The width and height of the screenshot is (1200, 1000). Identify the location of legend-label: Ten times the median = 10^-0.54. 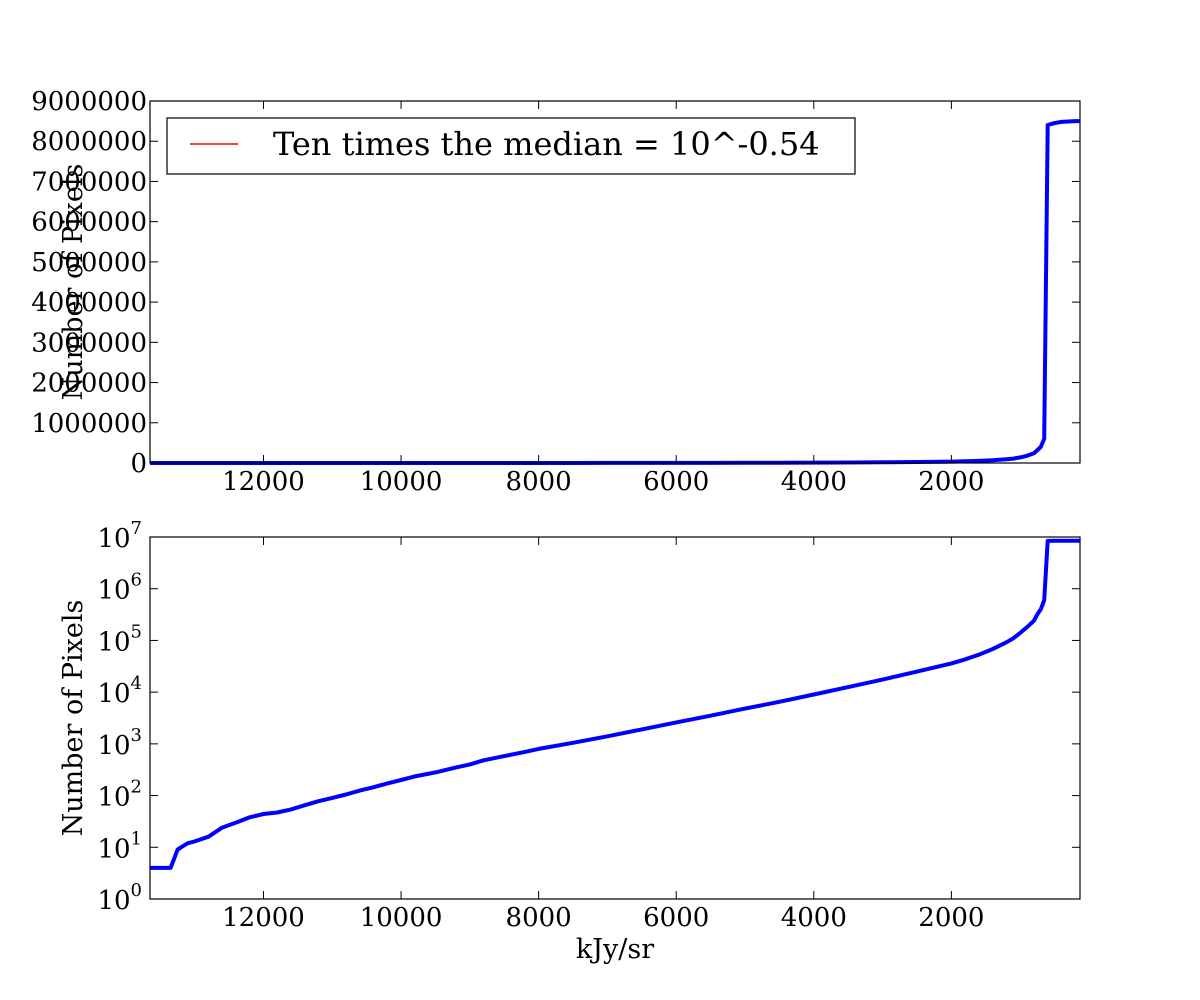
(546, 144).